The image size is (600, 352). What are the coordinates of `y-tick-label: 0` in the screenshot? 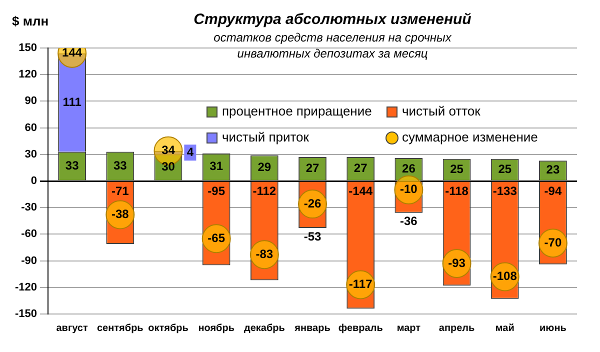 It's located at (34, 181).